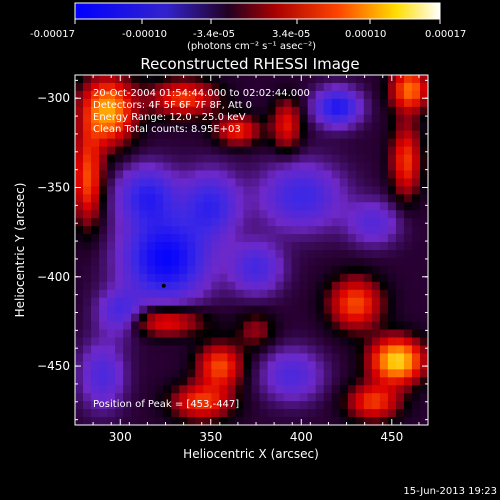 The image size is (500, 500). What do you see at coordinates (120, 437) in the screenshot?
I see `x-tick-label: 300` at bounding box center [120, 437].